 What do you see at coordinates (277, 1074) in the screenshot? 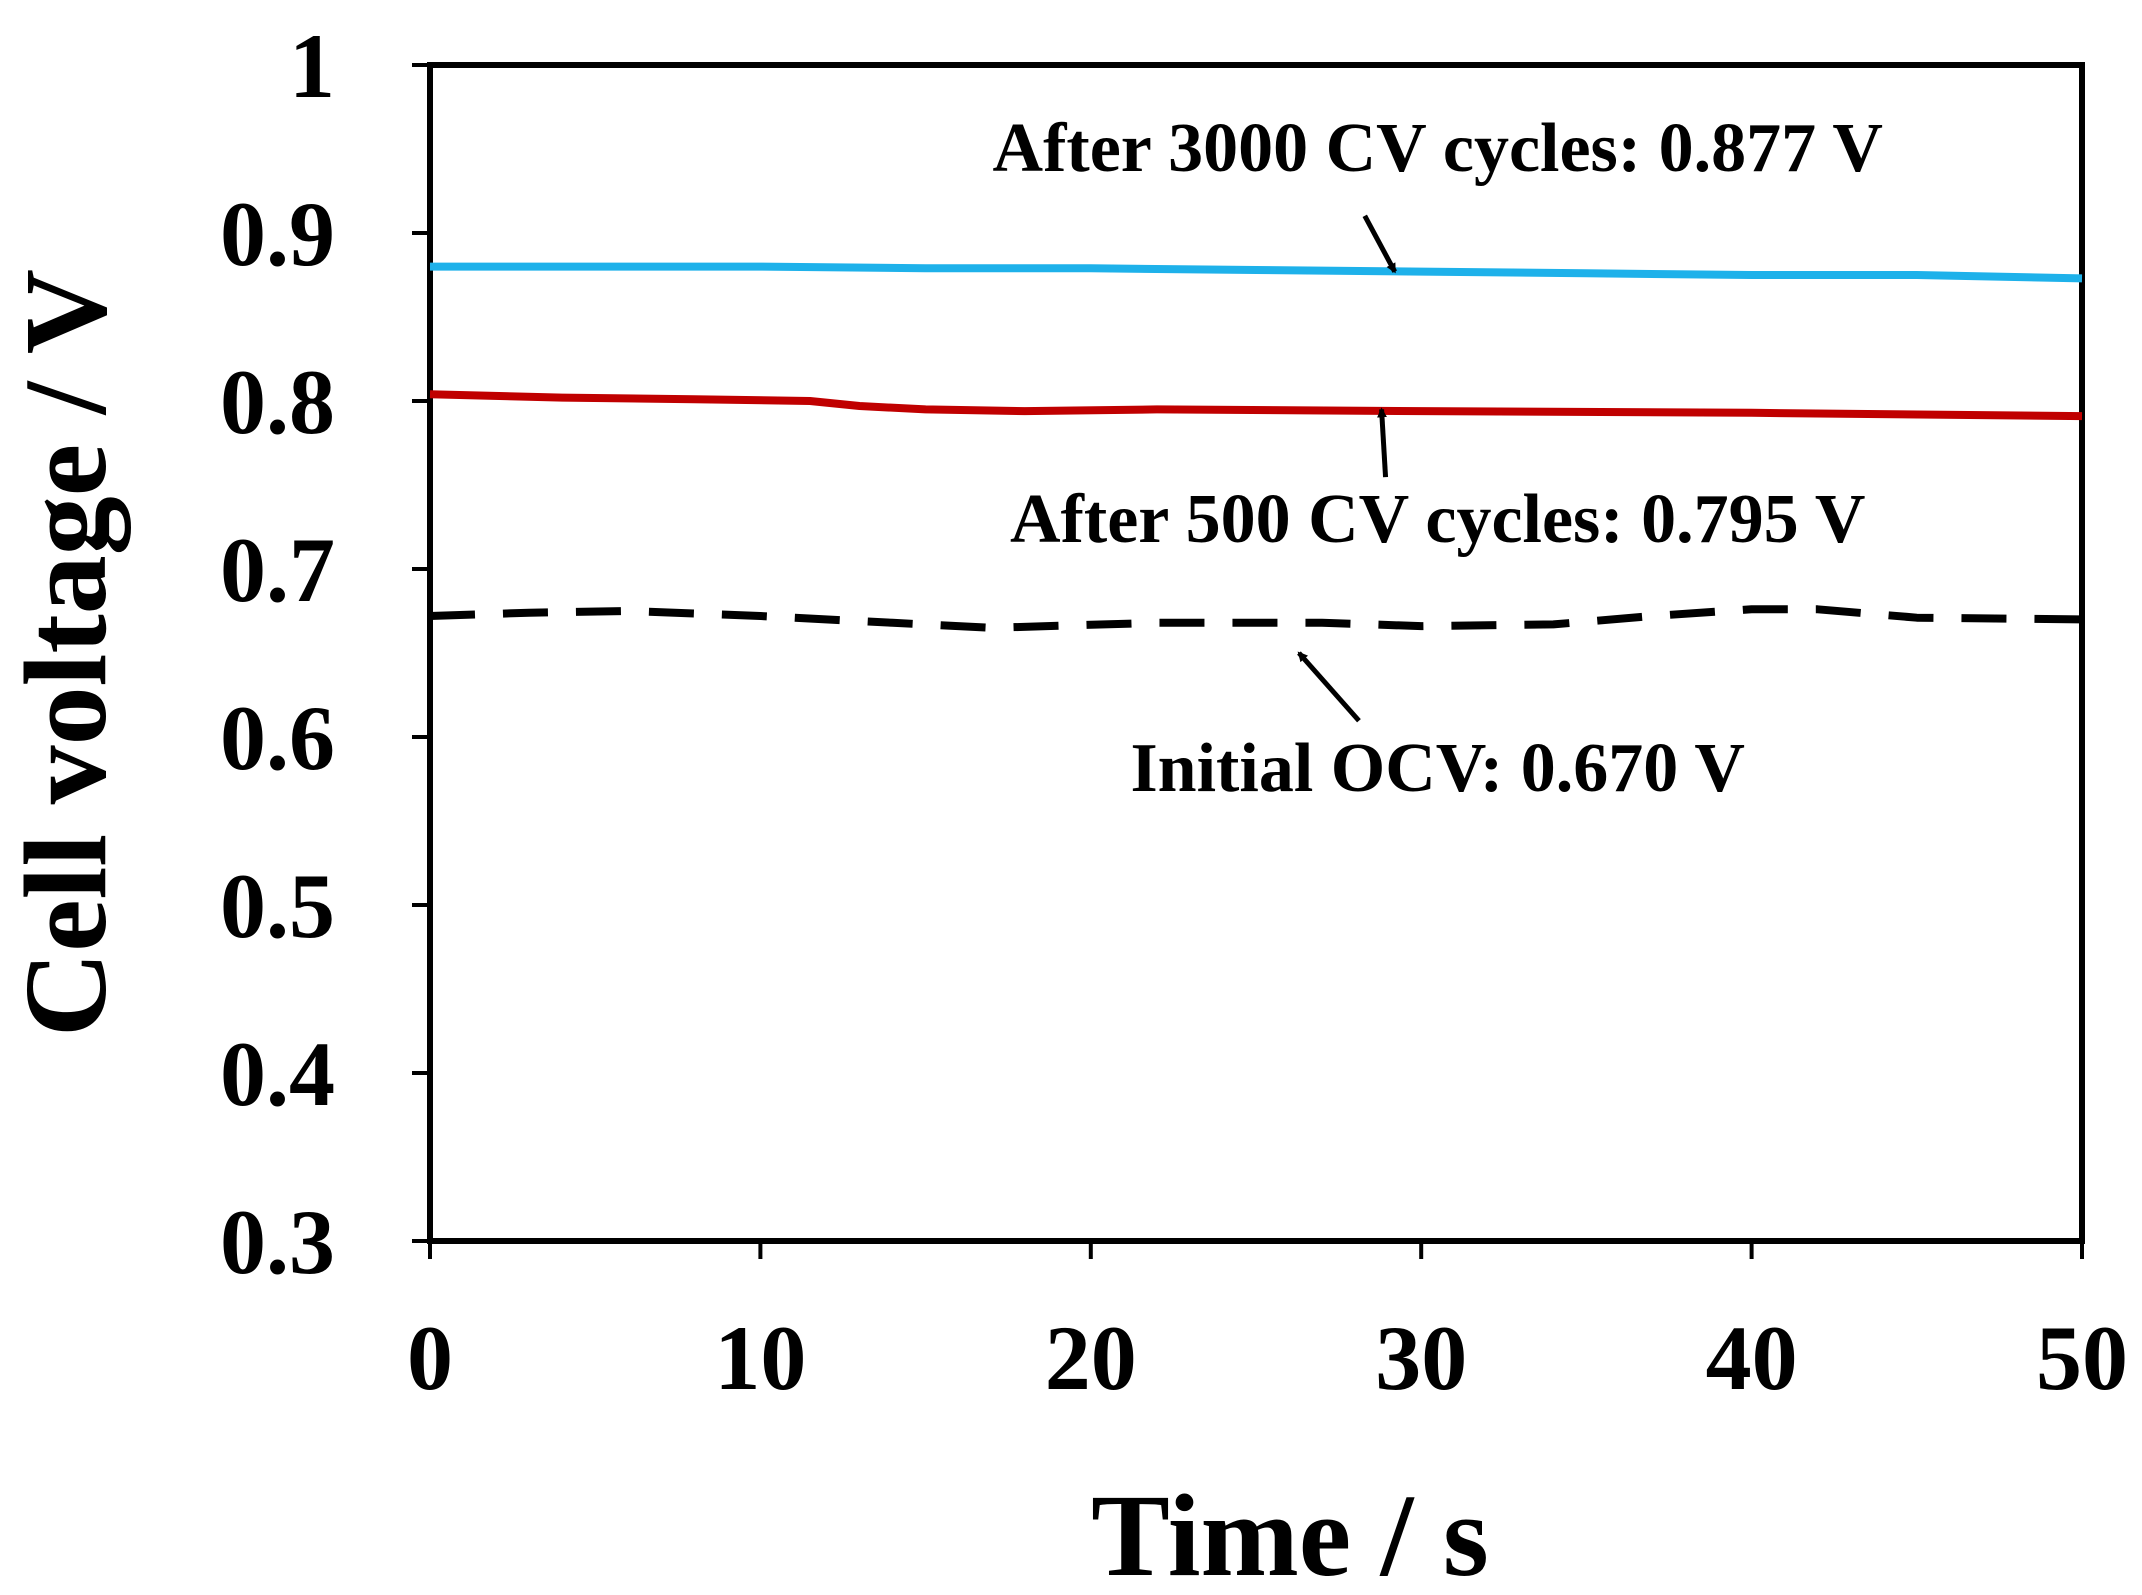
I see `y-tick-label: 0.4` at bounding box center [277, 1074].